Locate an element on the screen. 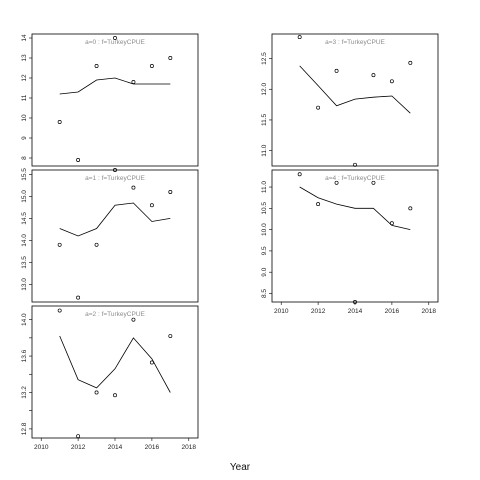 The width and height of the screenshot is (480, 480). y-tick-label: 11.5 is located at coordinates (264, 119).